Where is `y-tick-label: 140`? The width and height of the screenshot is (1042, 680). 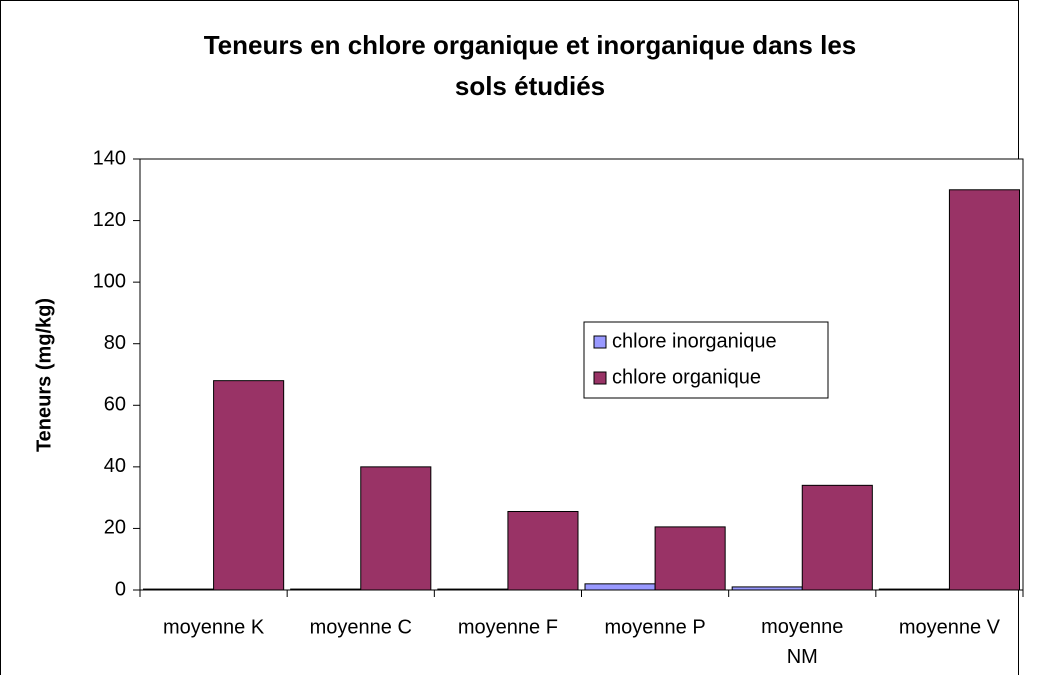 y-tick-label: 140 is located at coordinates (109, 158).